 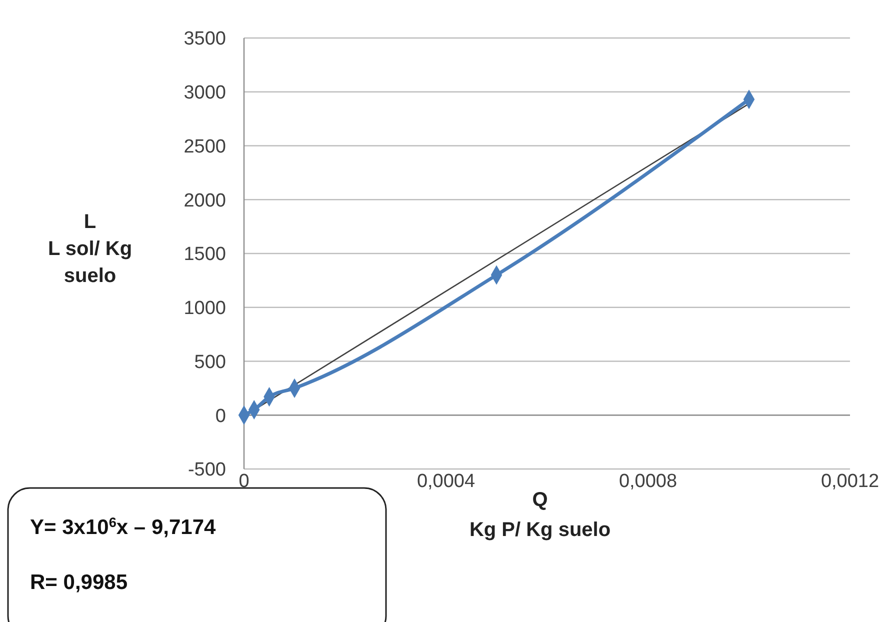 What do you see at coordinates (205, 255) in the screenshot?
I see `y-tick-label: 1500` at bounding box center [205, 255].